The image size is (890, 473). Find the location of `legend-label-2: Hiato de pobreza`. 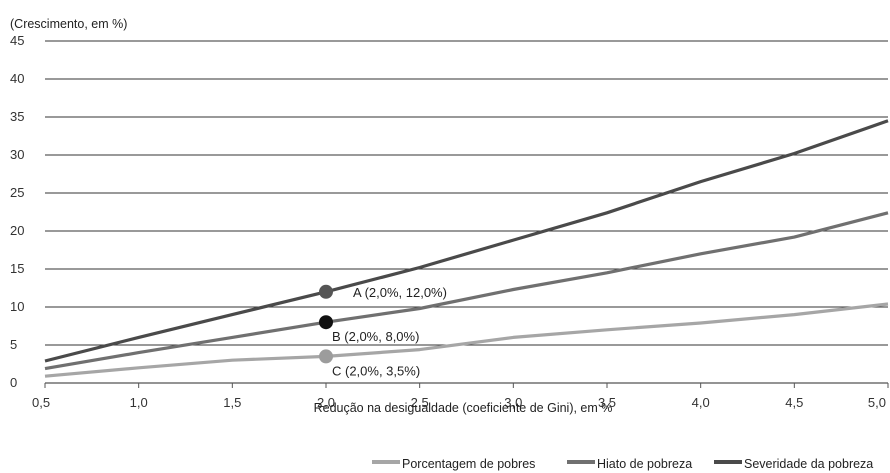

legend-label-2: Hiato de pobreza is located at coordinates (644, 464).